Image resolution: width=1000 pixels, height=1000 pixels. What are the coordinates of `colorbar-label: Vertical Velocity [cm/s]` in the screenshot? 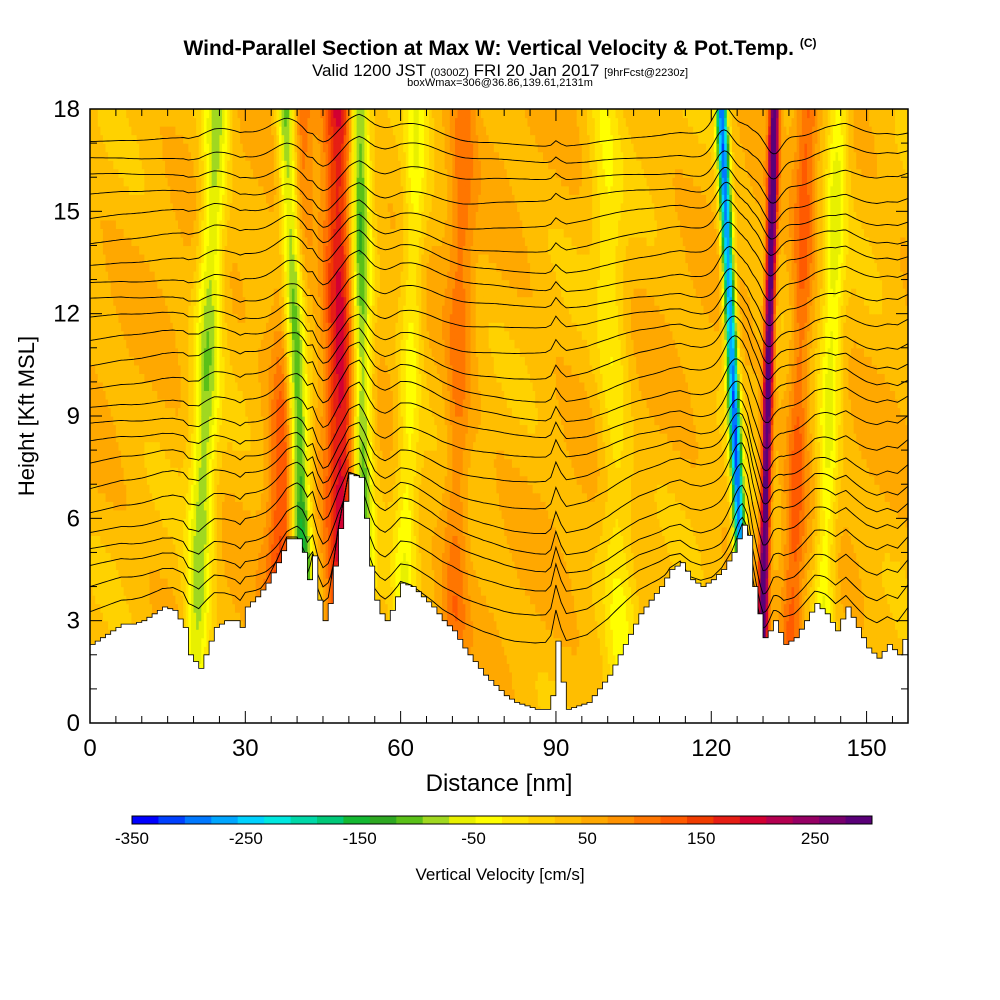 It's located at (499, 874).